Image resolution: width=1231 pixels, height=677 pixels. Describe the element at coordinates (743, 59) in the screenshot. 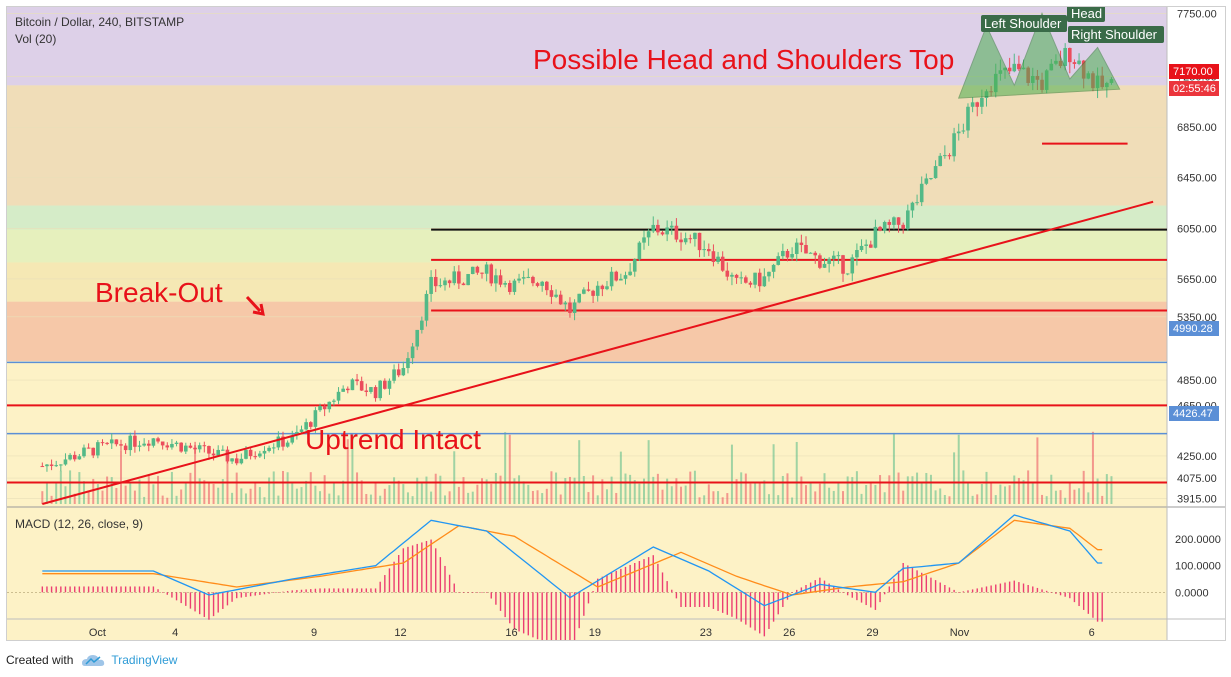

I see `annotation-title: Possible Head and Shoulders Top` at that location.